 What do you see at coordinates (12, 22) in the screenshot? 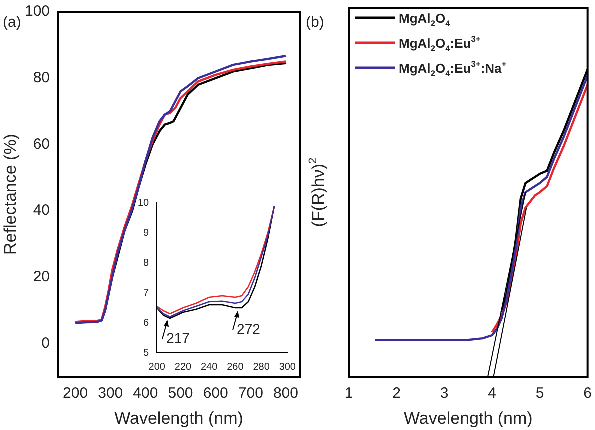
I see `chart-title: (a)` at bounding box center [12, 22].